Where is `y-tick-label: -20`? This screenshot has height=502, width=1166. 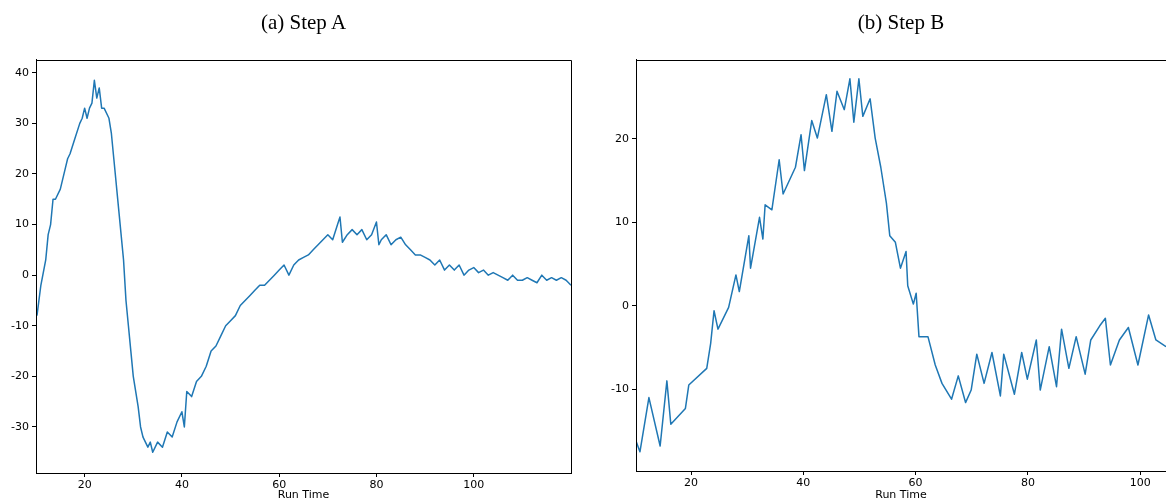
y-tick-label: -20 is located at coordinates (20, 376).